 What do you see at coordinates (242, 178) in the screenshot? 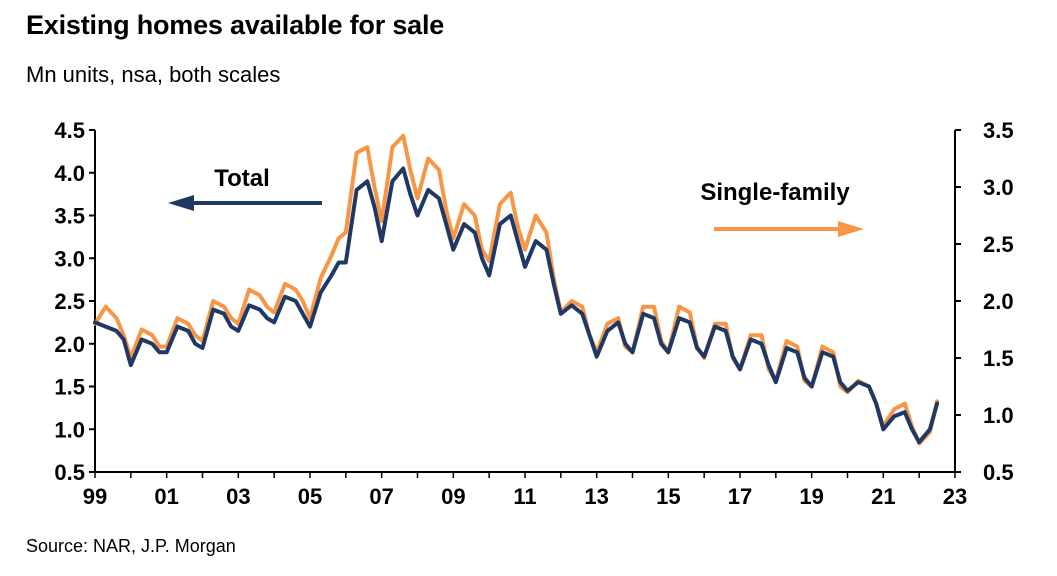
I see `total-annotation-label: Total` at bounding box center [242, 178].